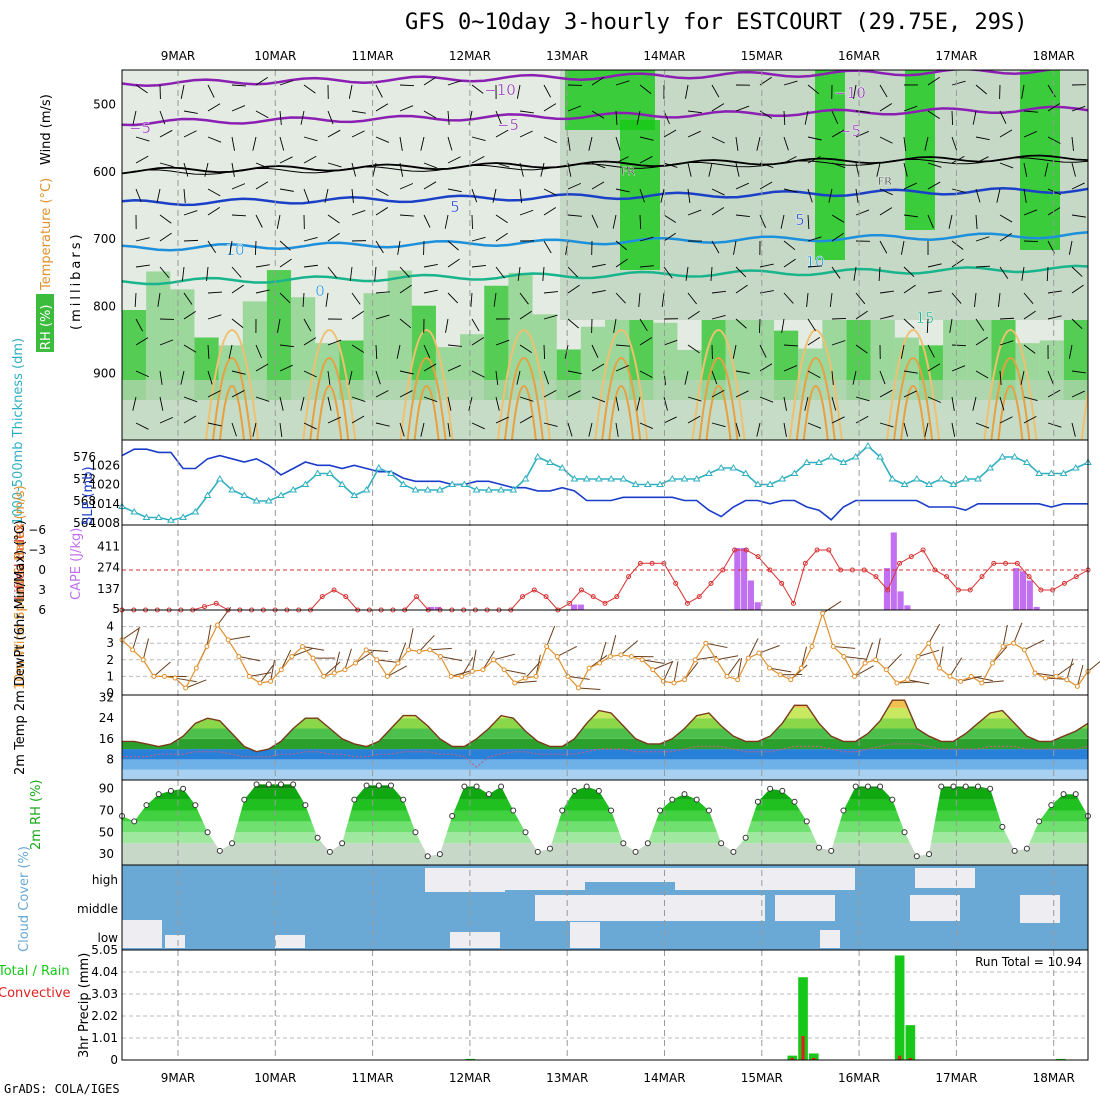 This screenshot has width=1100, height=1100. Describe the element at coordinates (580, 607) in the screenshot. I see `cape-bar` at that location.